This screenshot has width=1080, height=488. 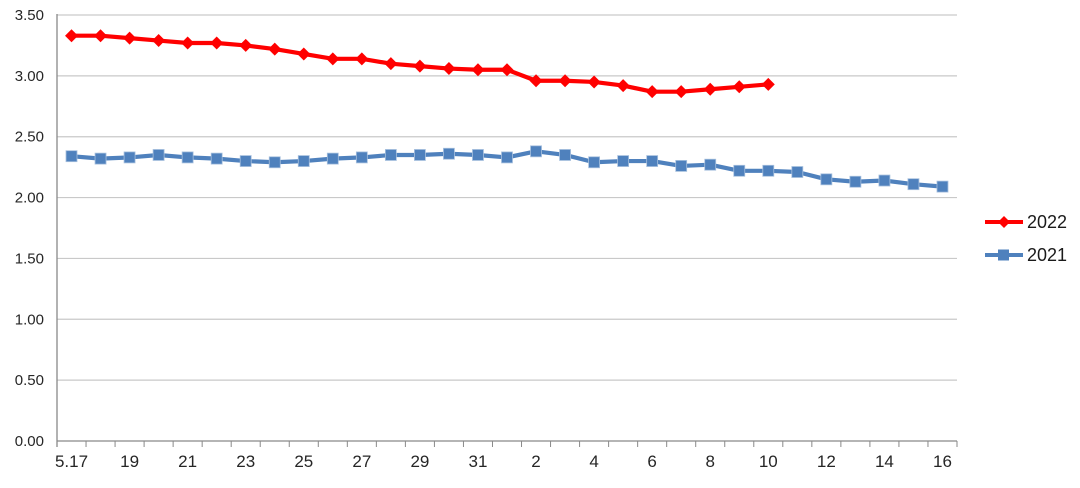 What do you see at coordinates (768, 461) in the screenshot?
I see `svg-text: 10` at bounding box center [768, 461].